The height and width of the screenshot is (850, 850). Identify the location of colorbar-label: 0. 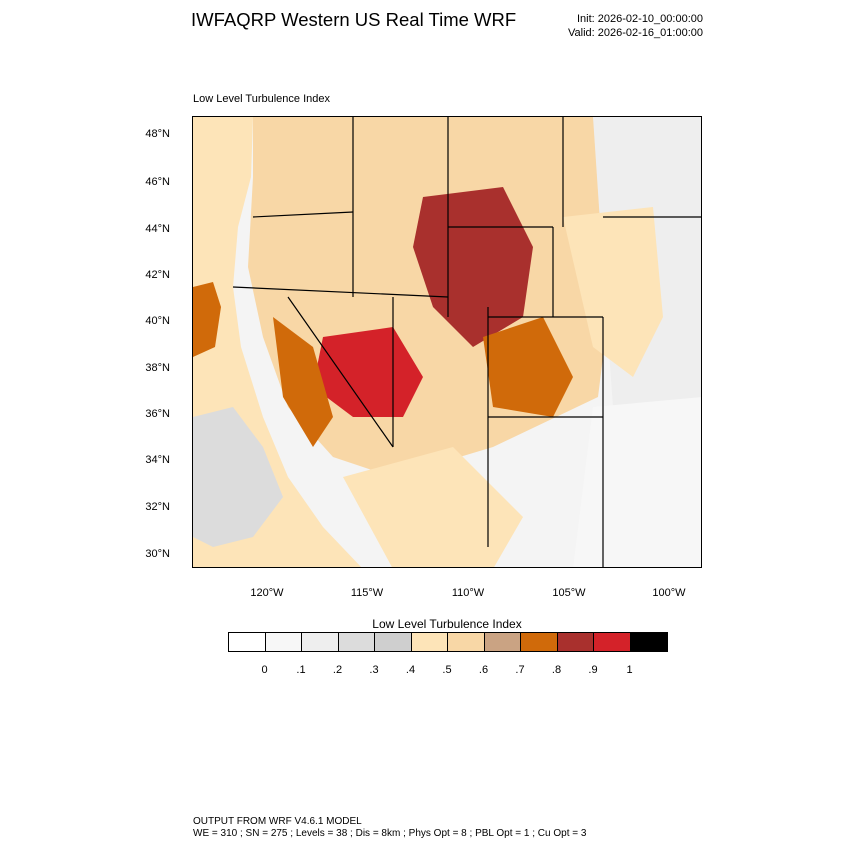
(264, 670).